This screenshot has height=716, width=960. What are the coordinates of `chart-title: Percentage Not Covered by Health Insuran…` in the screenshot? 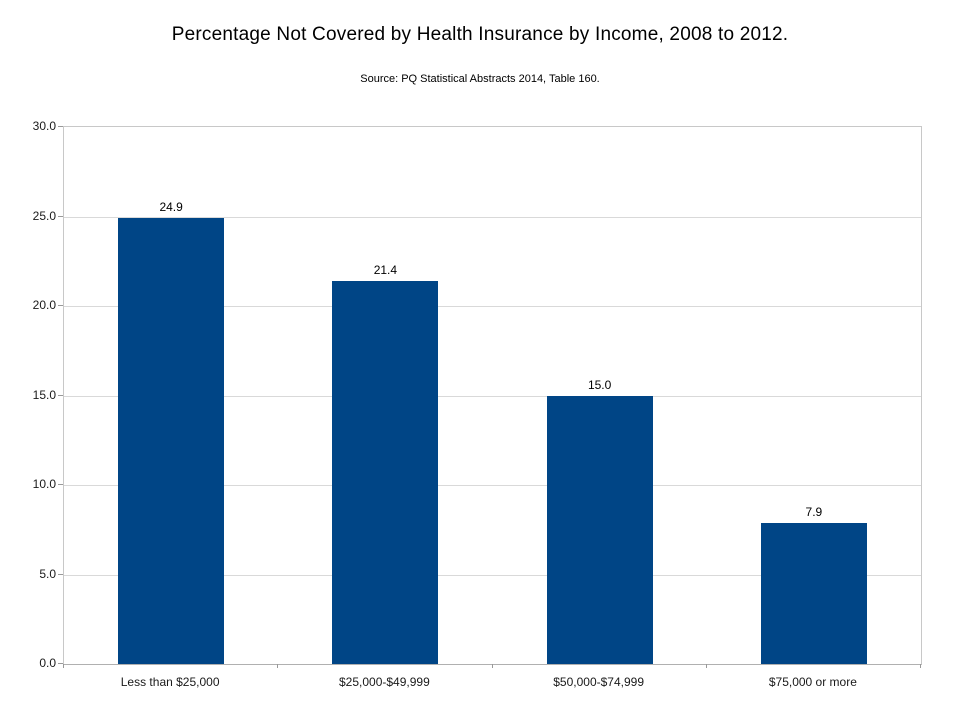 It's located at (480, 34).